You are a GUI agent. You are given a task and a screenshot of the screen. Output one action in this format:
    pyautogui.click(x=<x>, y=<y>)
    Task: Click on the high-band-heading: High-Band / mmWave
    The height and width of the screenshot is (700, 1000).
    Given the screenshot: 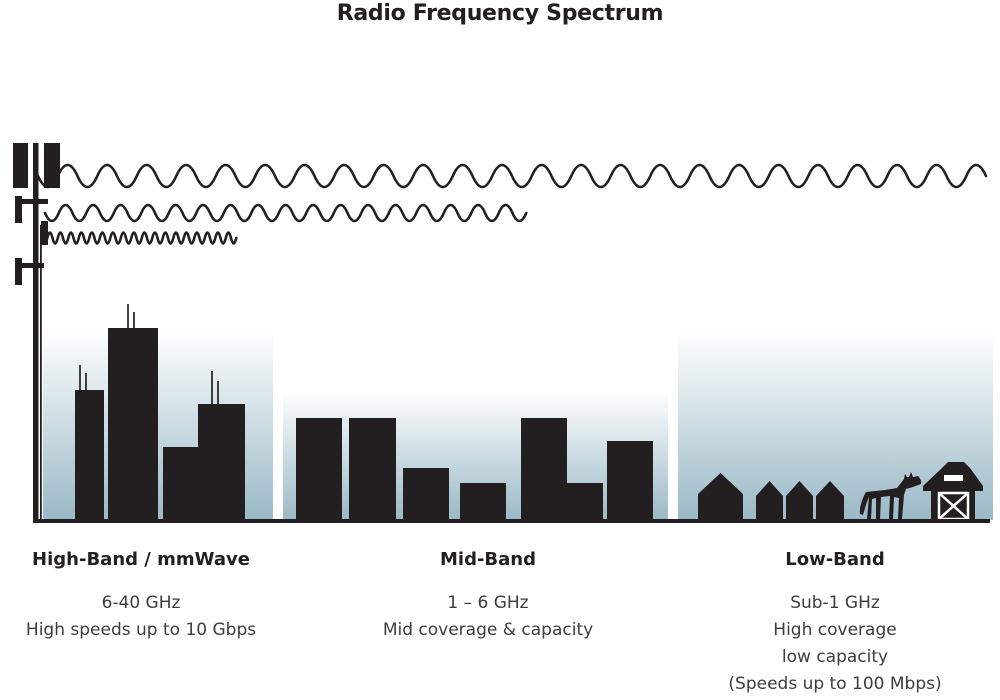 What is the action you would take?
    pyautogui.click(x=141, y=559)
    